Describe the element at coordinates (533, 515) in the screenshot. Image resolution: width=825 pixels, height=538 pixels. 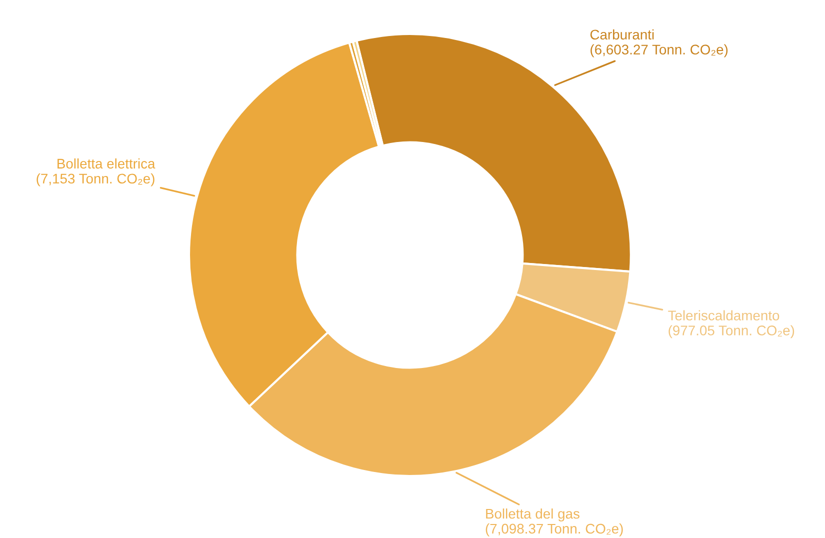
I see `slice-label: Bolletta del gas` at that location.